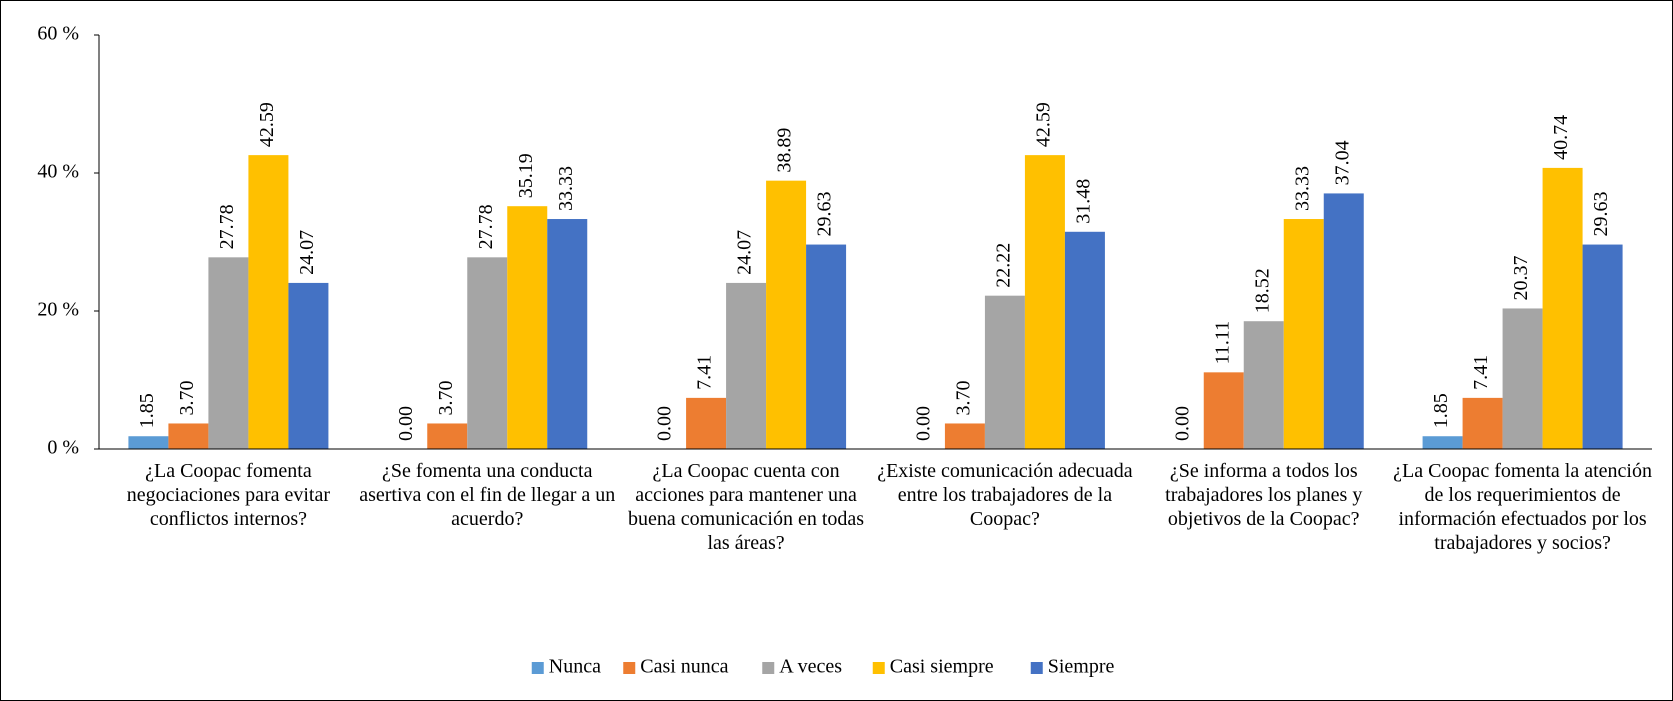 Image resolution: width=1673 pixels, height=701 pixels. Describe the element at coordinates (575, 667) in the screenshot. I see `legend-label: Nunca` at that location.